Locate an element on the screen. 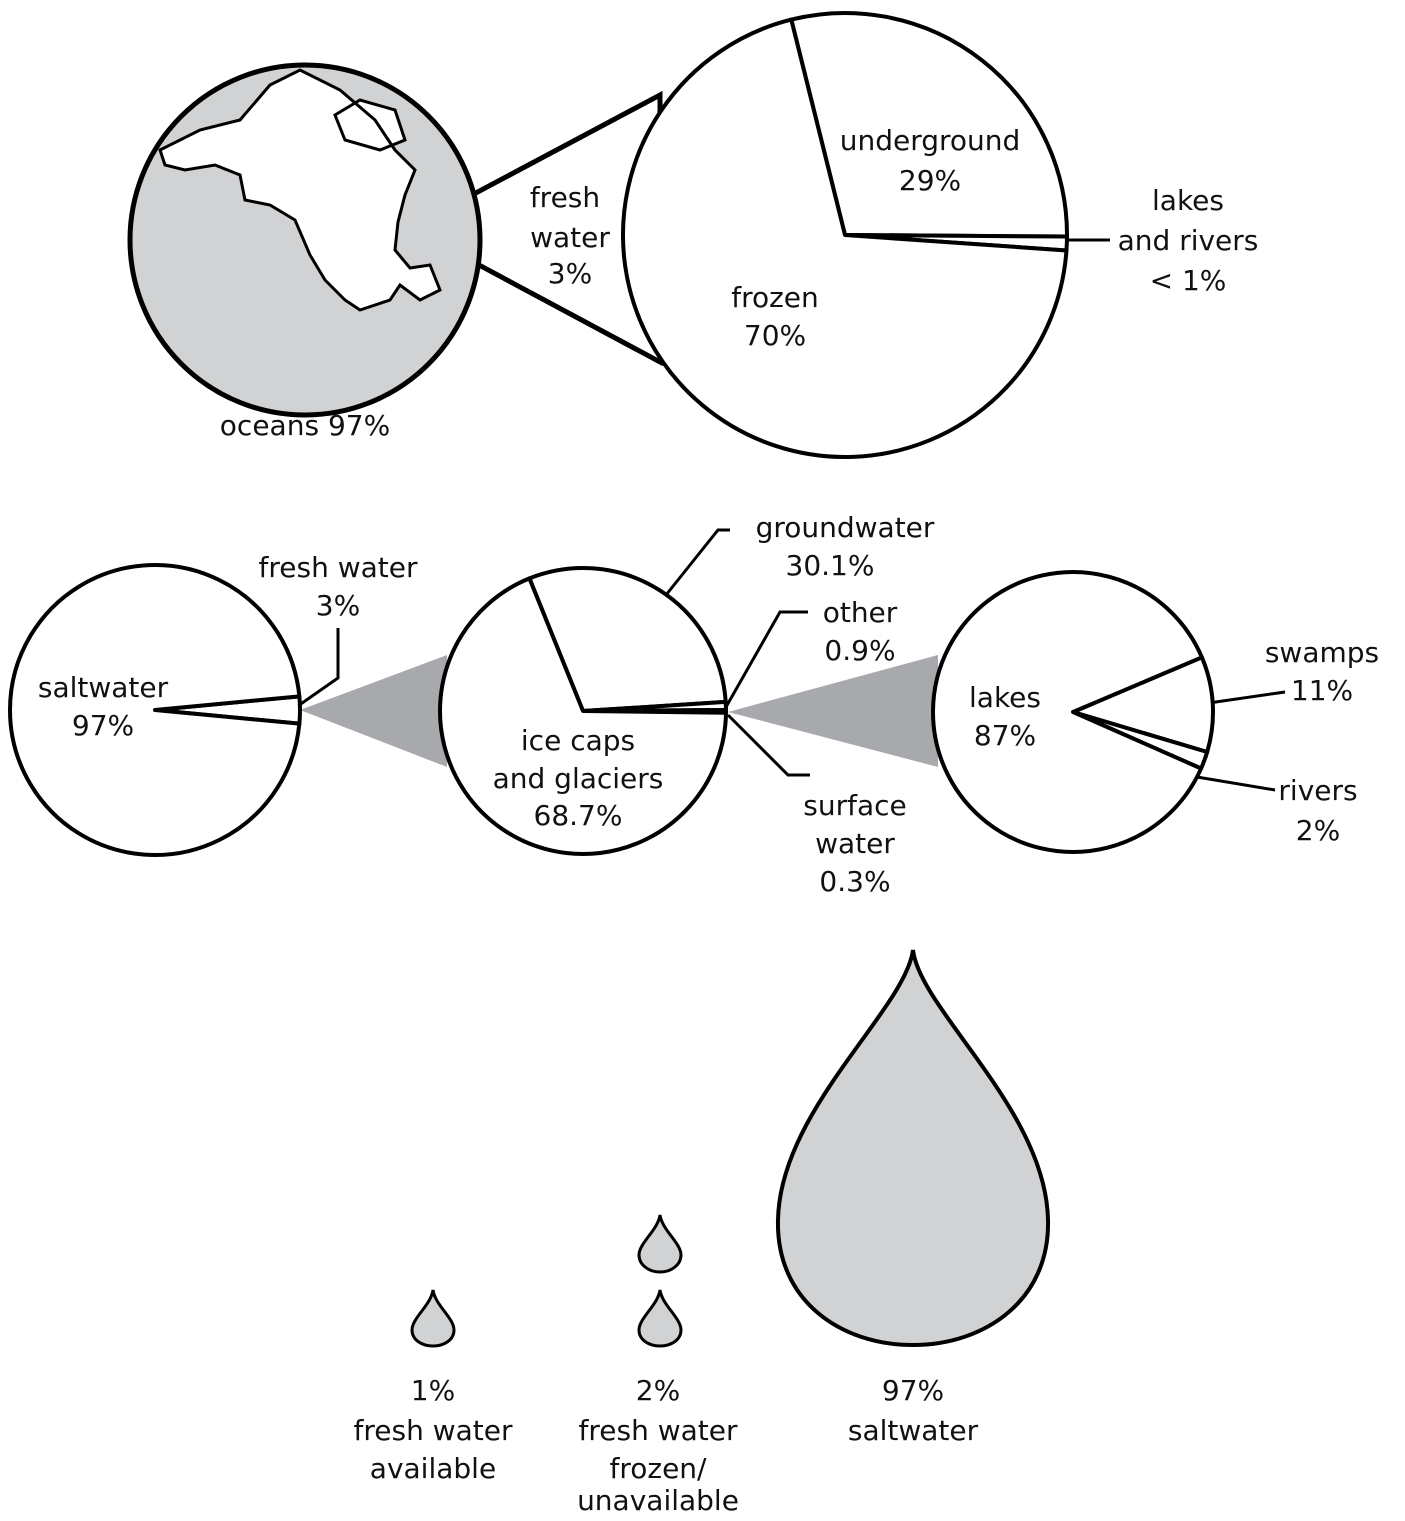  label: and glaciers is located at coordinates (578, 778).